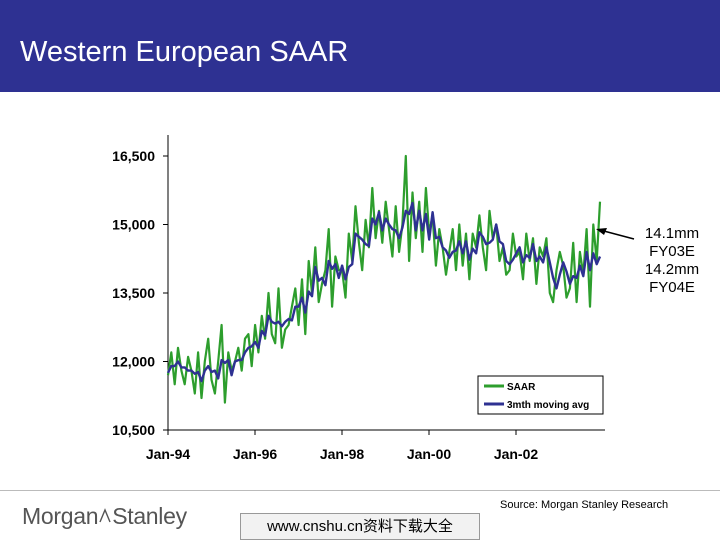 The image size is (720, 540). What do you see at coordinates (342, 454) in the screenshot?
I see `x-tick-label: Jan-98` at bounding box center [342, 454].